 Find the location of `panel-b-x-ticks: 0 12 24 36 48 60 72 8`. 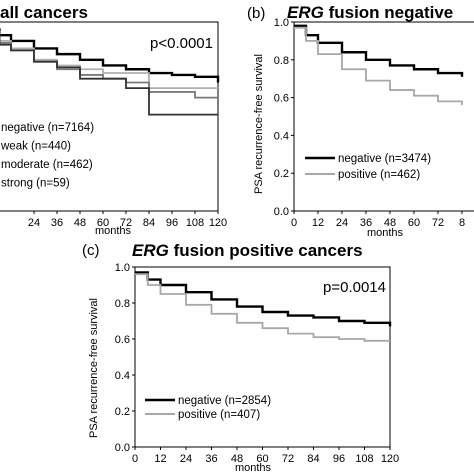

panel-b-x-ticks: 0 12 24 36 48 60 72 8 is located at coordinates (378, 220).